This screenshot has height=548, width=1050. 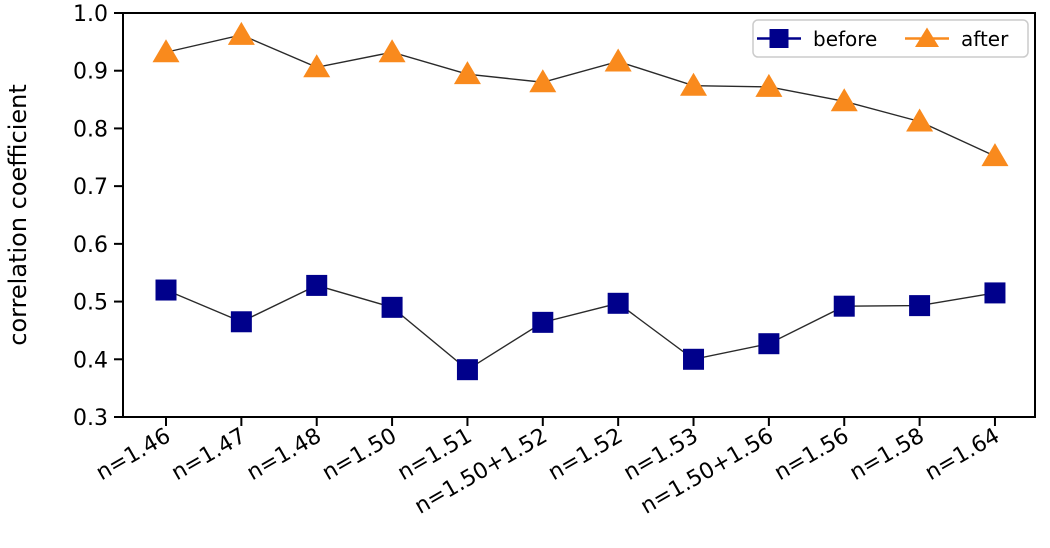 I want to click on y-tick-label: 0.3, so click(x=90, y=418).